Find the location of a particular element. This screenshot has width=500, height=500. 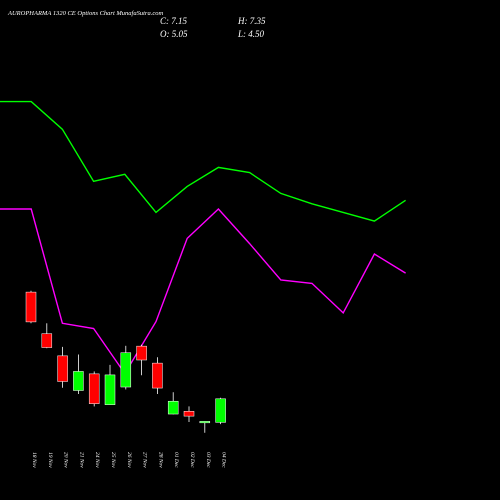

date-tick-label: 01 Dec is located at coordinates (176, 460).